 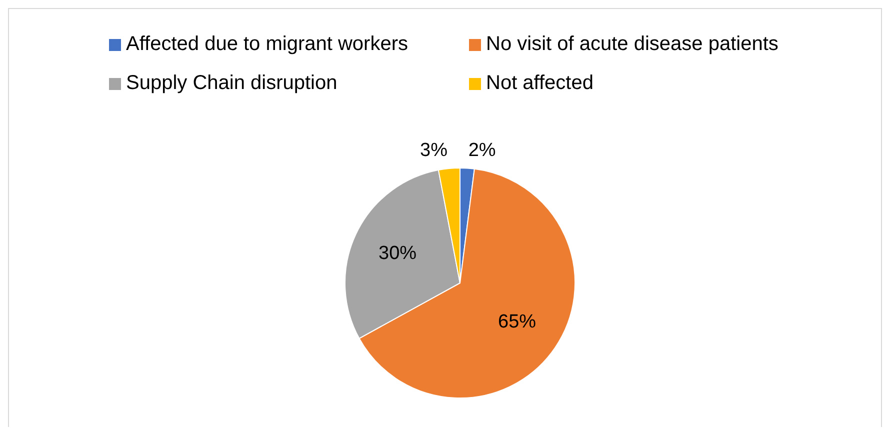 What do you see at coordinates (267, 44) in the screenshot?
I see `legend-label: Affected due to migrant workers` at bounding box center [267, 44].